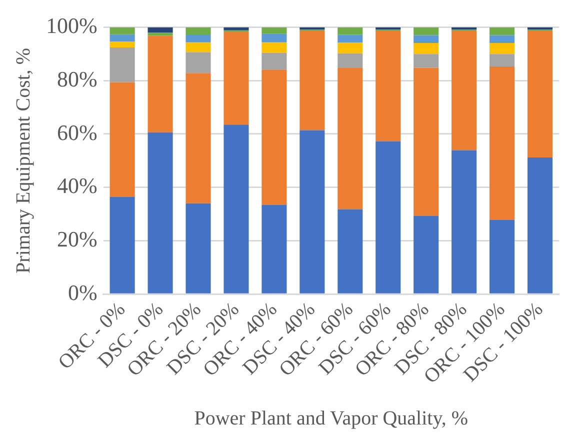  I want to click on y-tick-label: 40%, so click(77, 185).